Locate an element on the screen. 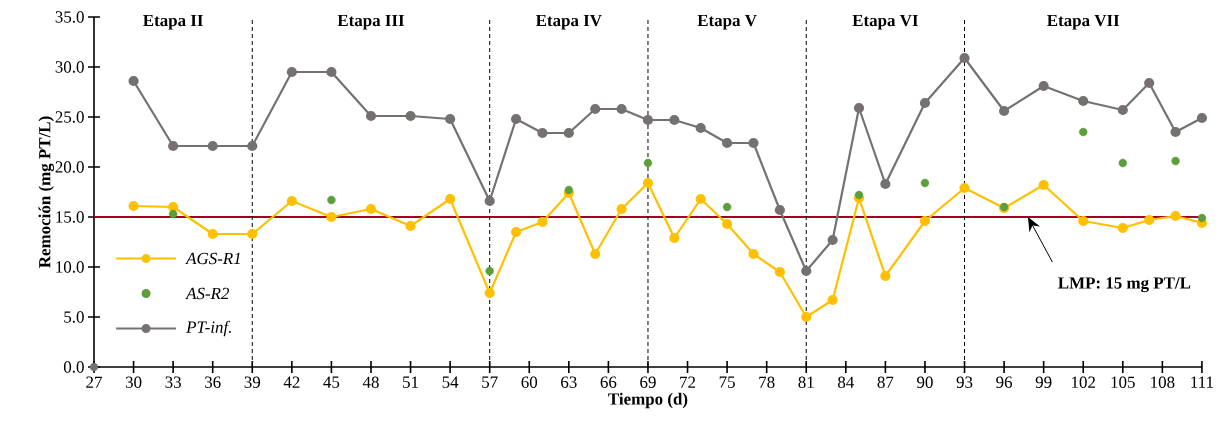  x-tick-label: 96 is located at coordinates (1004, 382).